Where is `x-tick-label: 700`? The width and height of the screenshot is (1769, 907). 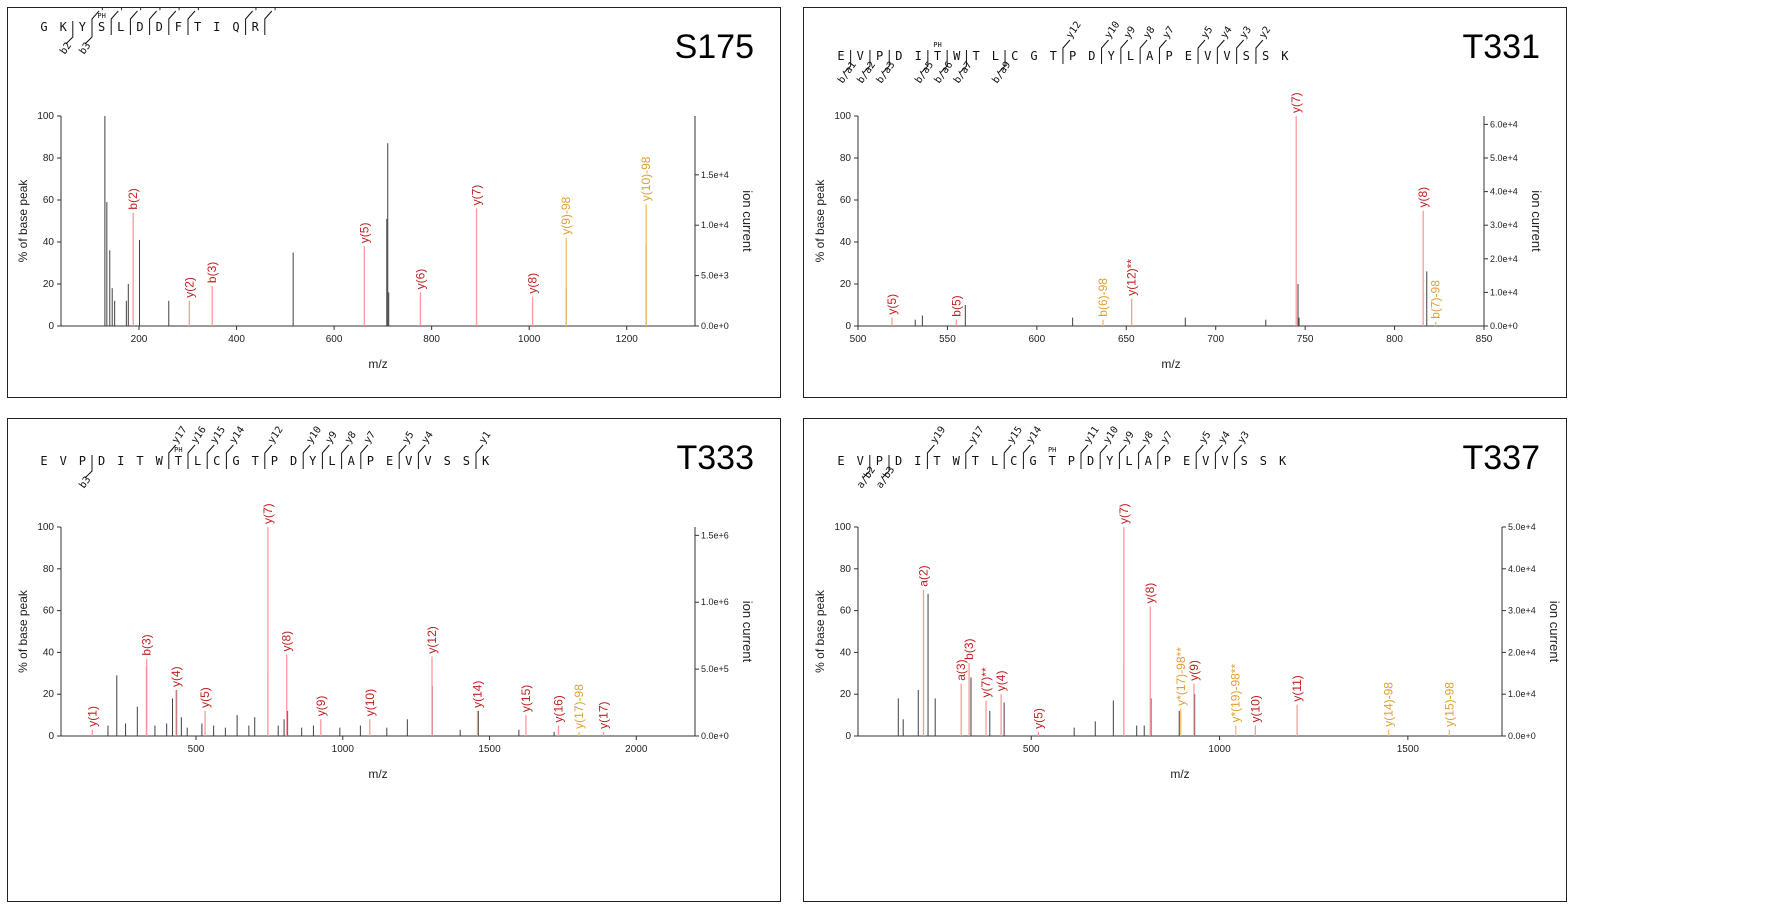
x-tick-label: 700 is located at coordinates (1215, 339).